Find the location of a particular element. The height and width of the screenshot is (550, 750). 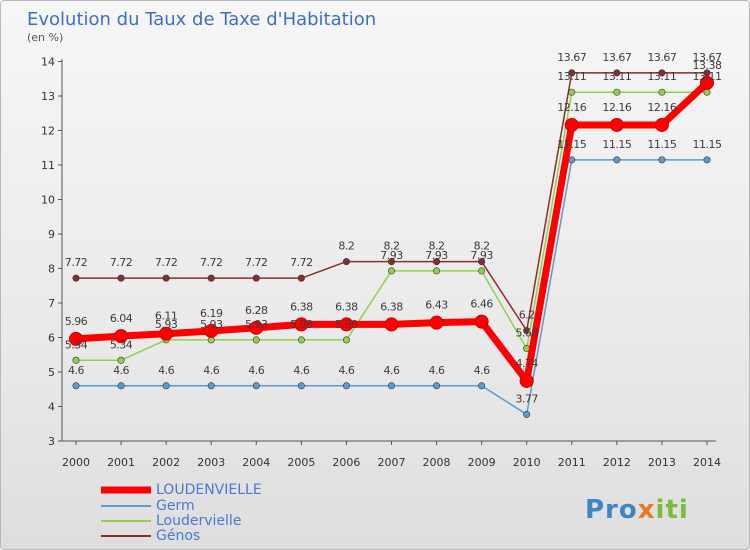

data-label: 5.96 is located at coordinates (76, 321).